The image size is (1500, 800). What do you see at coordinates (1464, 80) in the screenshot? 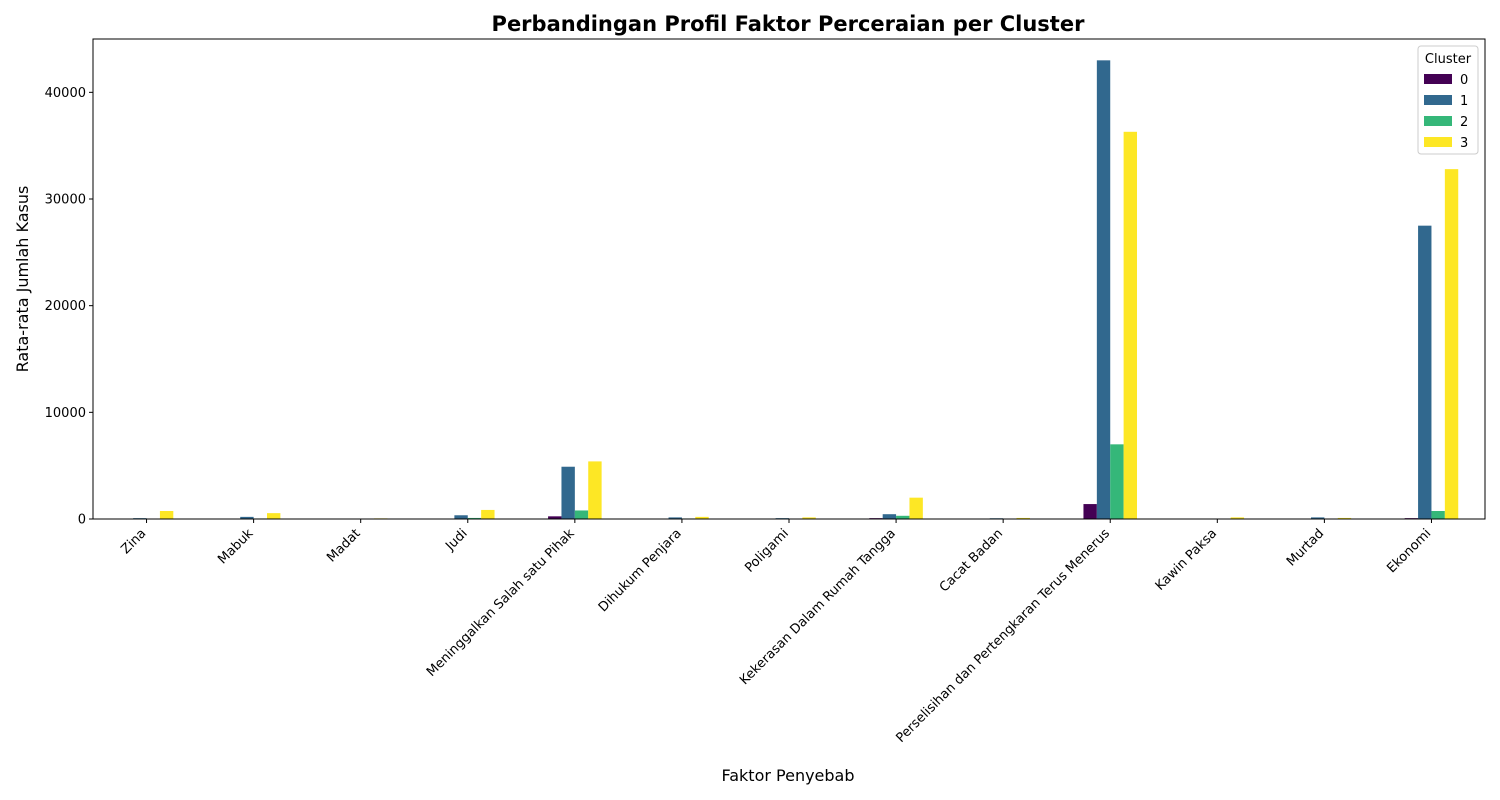
I see `legend-label-0: 0` at bounding box center [1464, 80].